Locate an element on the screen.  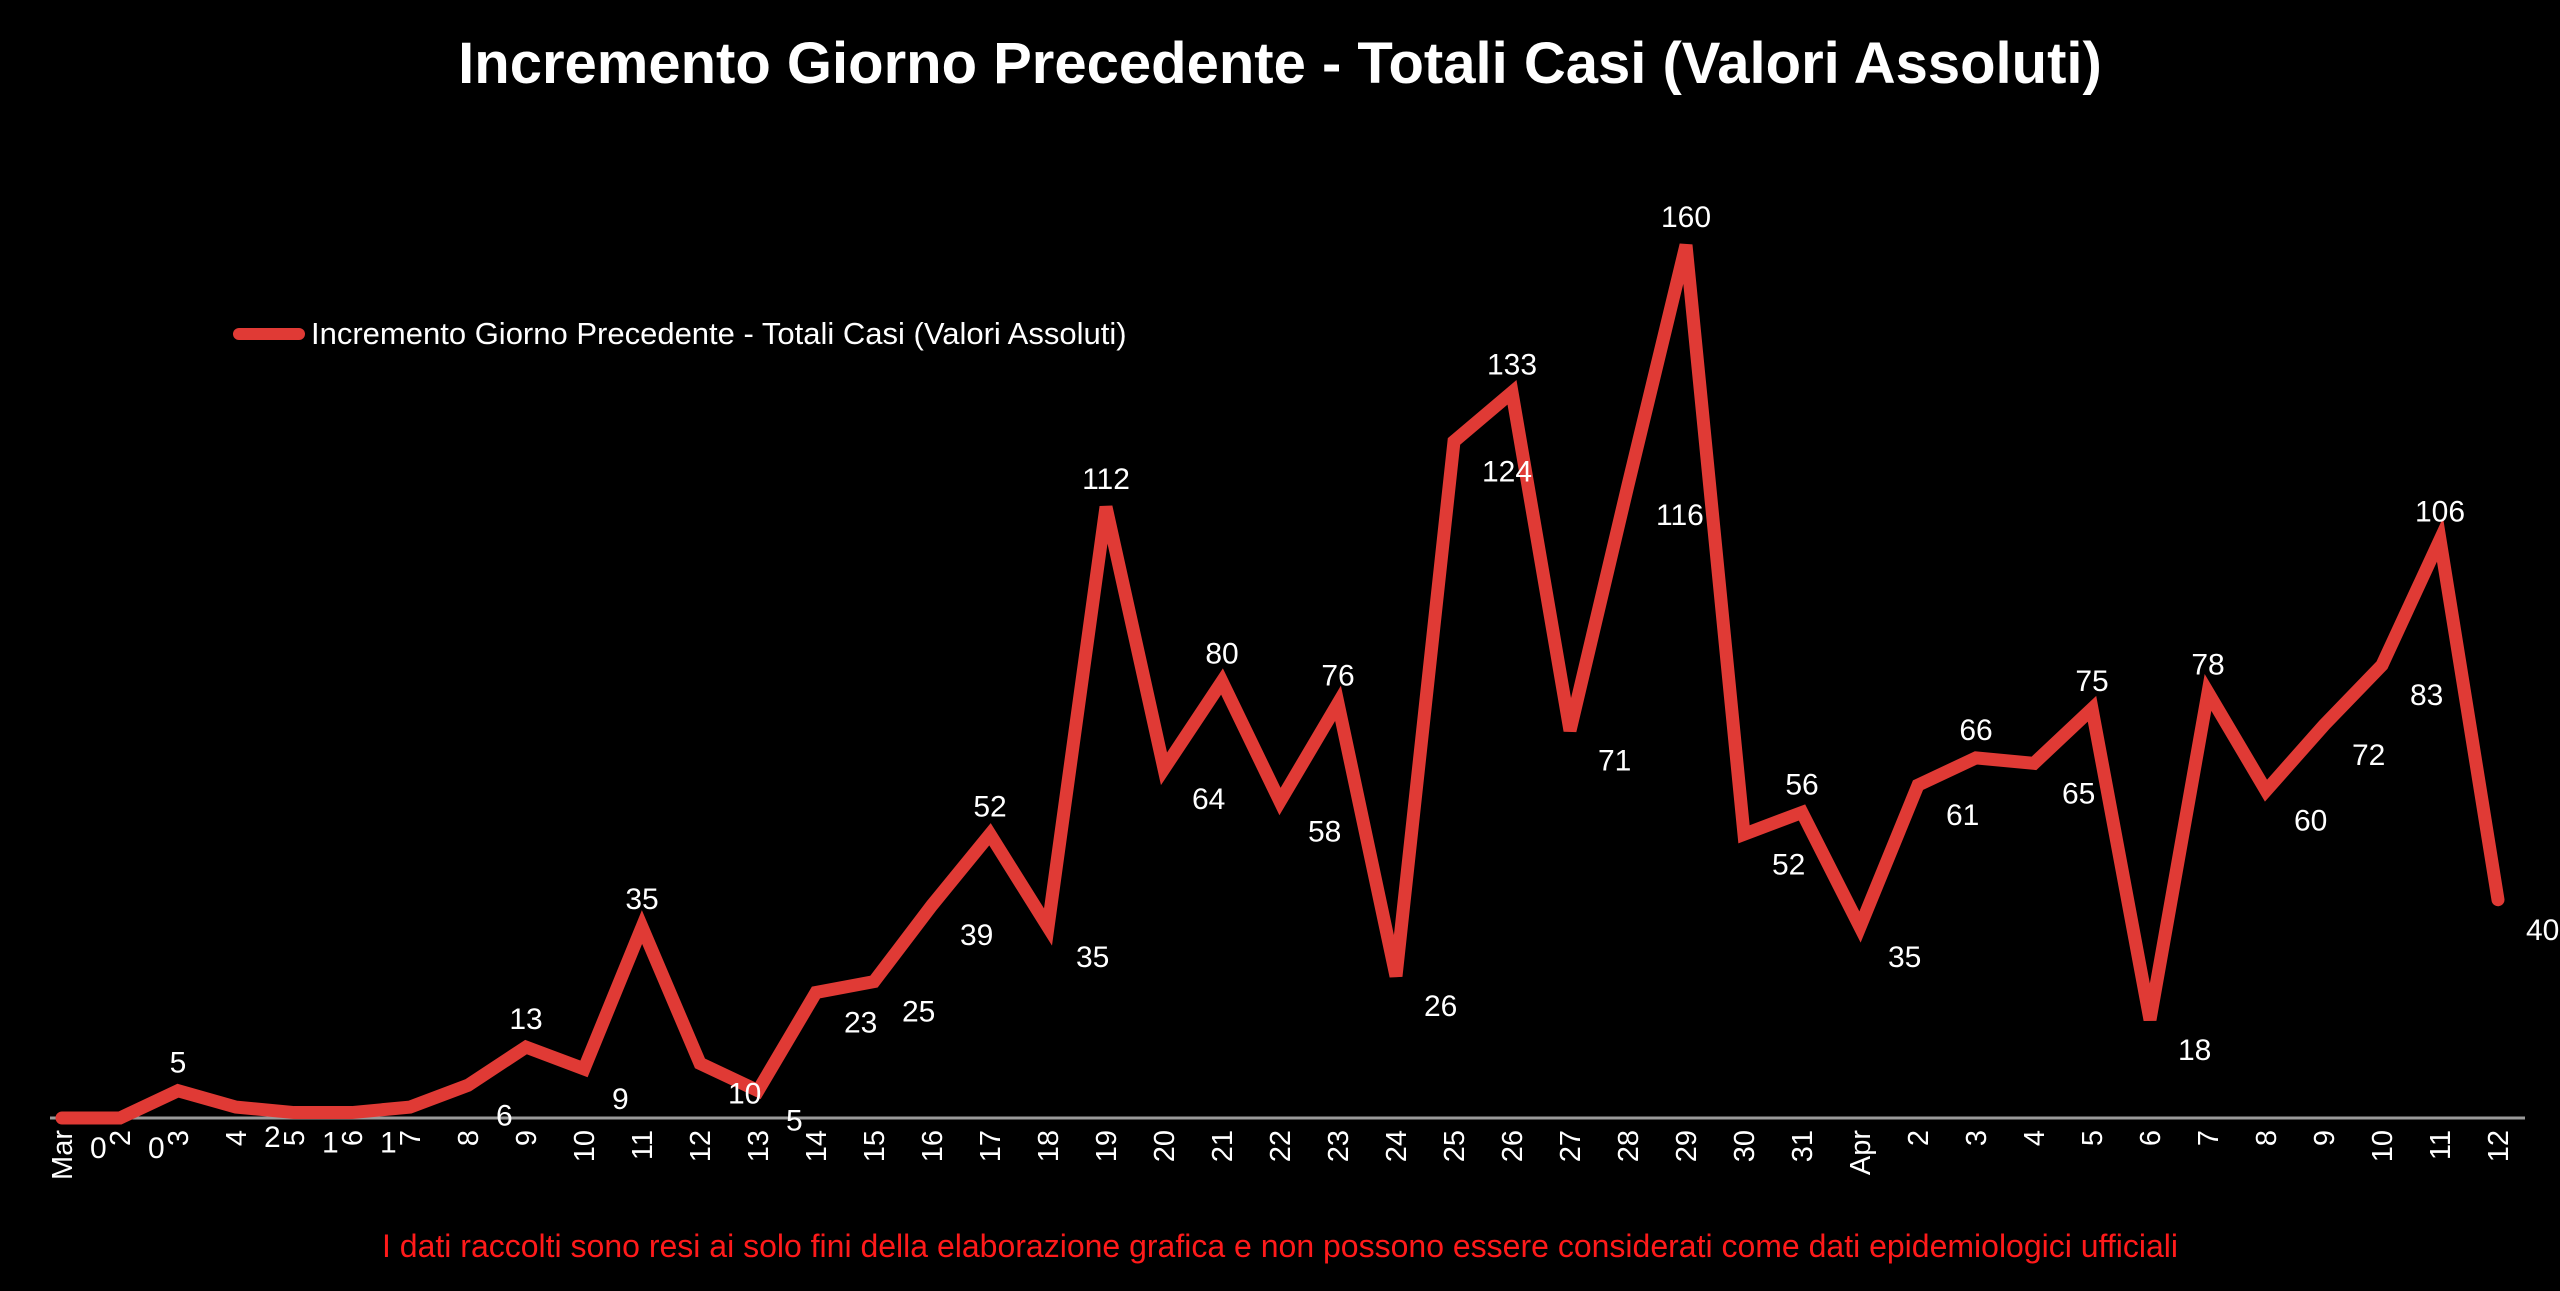
x-tick-label: Apr is located at coordinates (1861, 1152).